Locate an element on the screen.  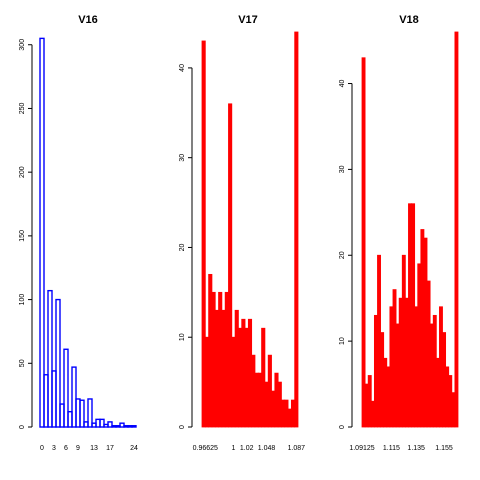
panel-title: V18 is located at coordinates (409, 20).